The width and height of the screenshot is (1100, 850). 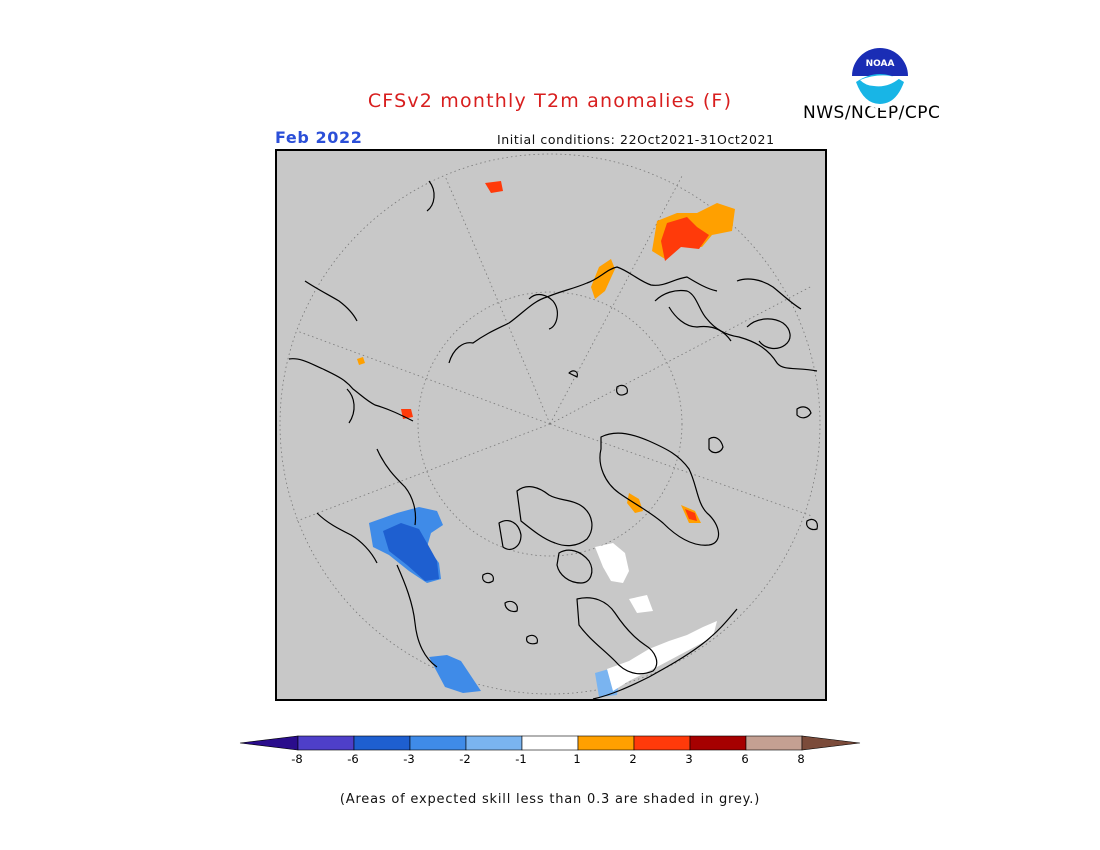 What do you see at coordinates (297, 759) in the screenshot?
I see `colorbar-label: -8` at bounding box center [297, 759].